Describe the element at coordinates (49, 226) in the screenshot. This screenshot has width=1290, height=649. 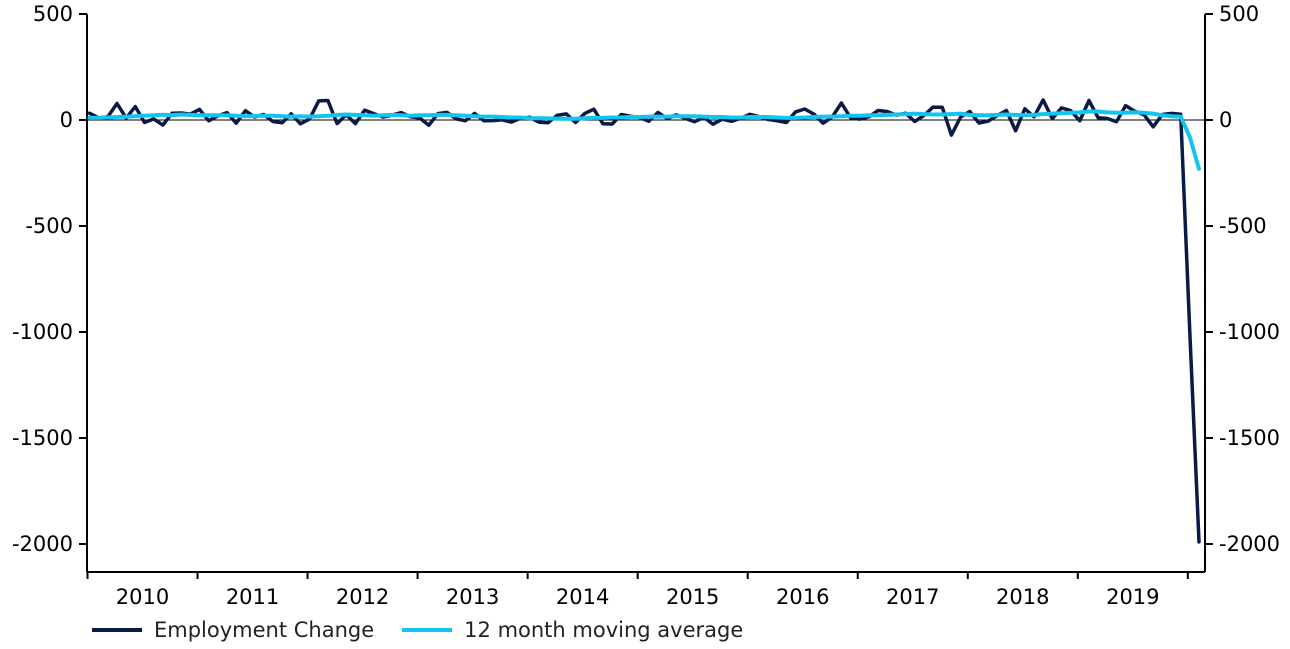
I see `y-tick-label-left: -500` at that location.